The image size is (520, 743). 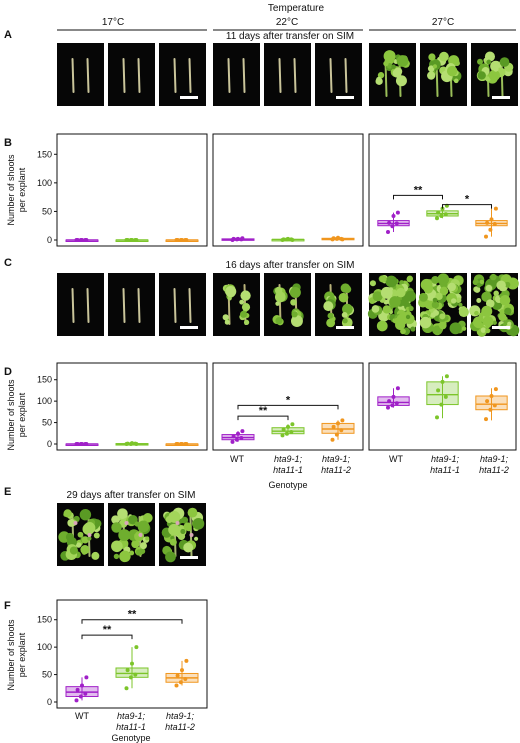 What do you see at coordinates (131, 716) in the screenshot?
I see `x-label-hta11-1-l1: hta9-1;` at bounding box center [131, 716].